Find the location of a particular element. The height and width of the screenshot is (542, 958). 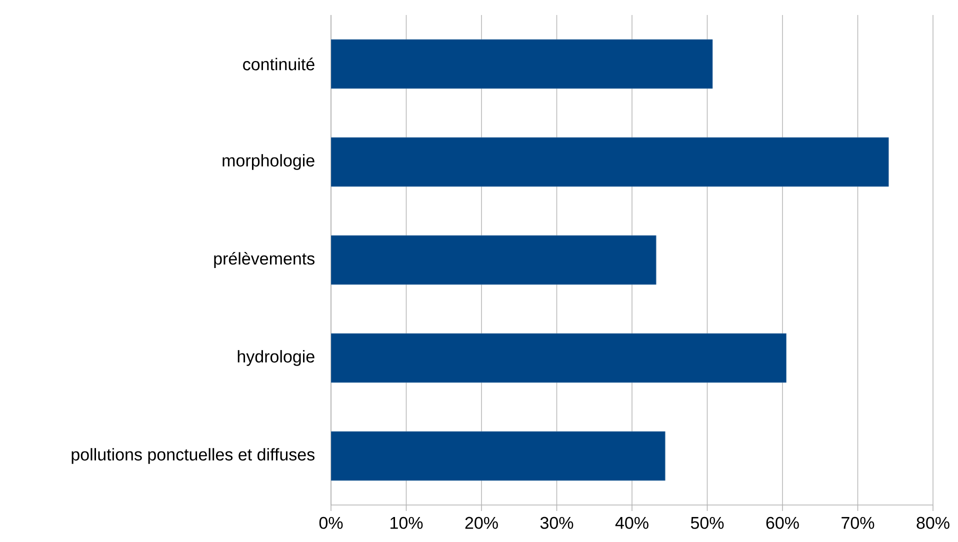

x-tick-label: 40% is located at coordinates (631, 522).